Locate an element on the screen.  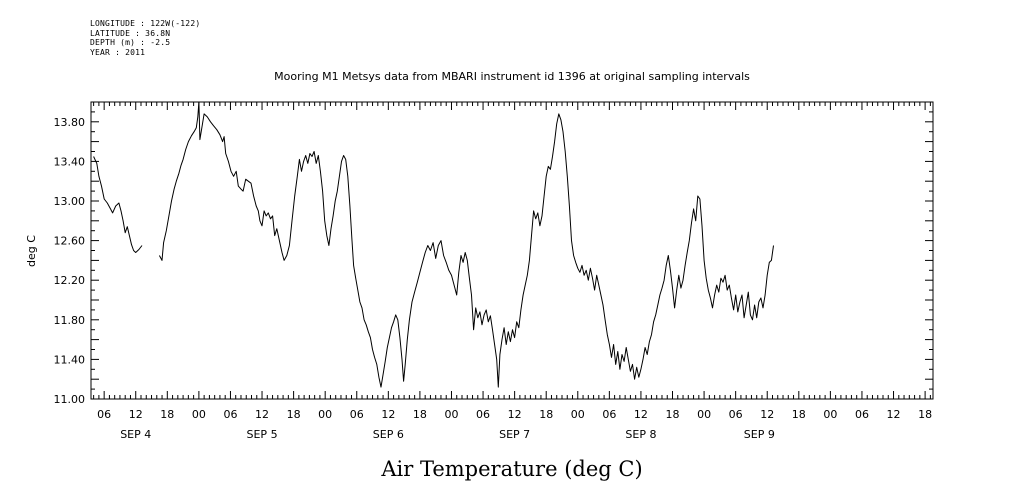
y-tick-label: 11.00 is located at coordinates (70, 399).